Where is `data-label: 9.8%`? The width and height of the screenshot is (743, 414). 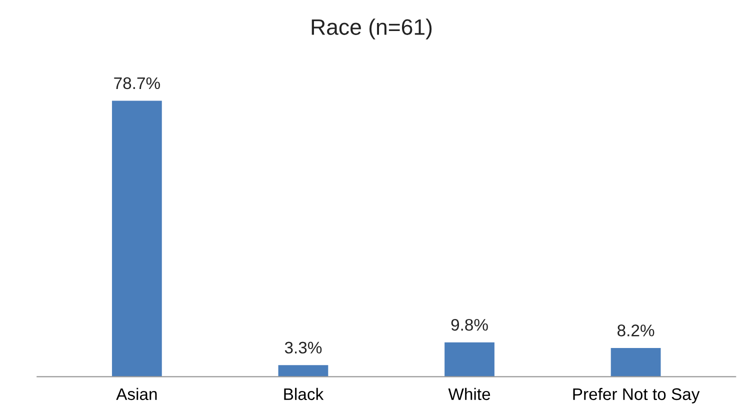 data-label: 9.8% is located at coordinates (469, 324).